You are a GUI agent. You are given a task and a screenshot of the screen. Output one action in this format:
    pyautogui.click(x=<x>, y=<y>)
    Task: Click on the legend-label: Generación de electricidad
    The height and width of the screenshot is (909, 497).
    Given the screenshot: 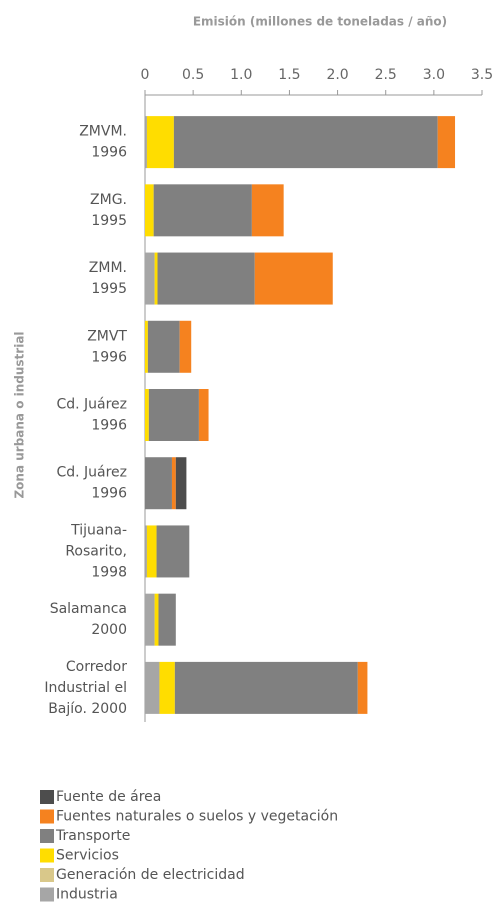 What is the action you would take?
    pyautogui.click(x=150, y=875)
    